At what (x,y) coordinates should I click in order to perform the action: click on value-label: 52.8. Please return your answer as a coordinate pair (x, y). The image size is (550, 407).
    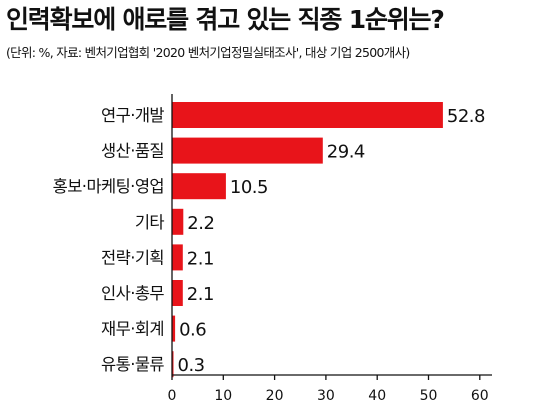
    Looking at the image, I should click on (466, 116).